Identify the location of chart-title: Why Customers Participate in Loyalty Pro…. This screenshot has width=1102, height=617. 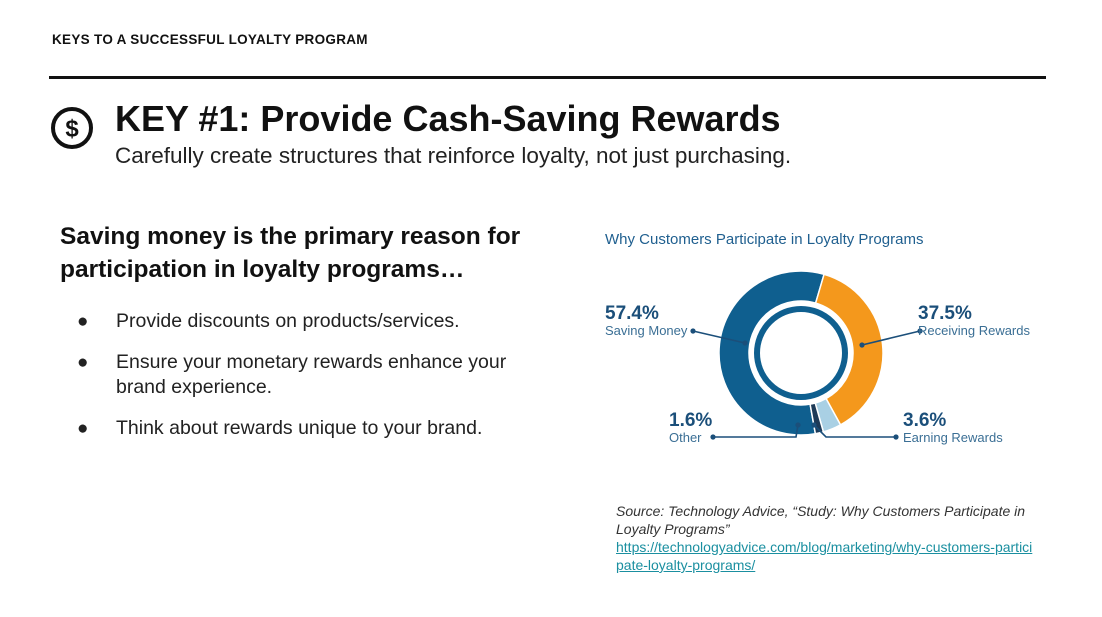
(764, 239).